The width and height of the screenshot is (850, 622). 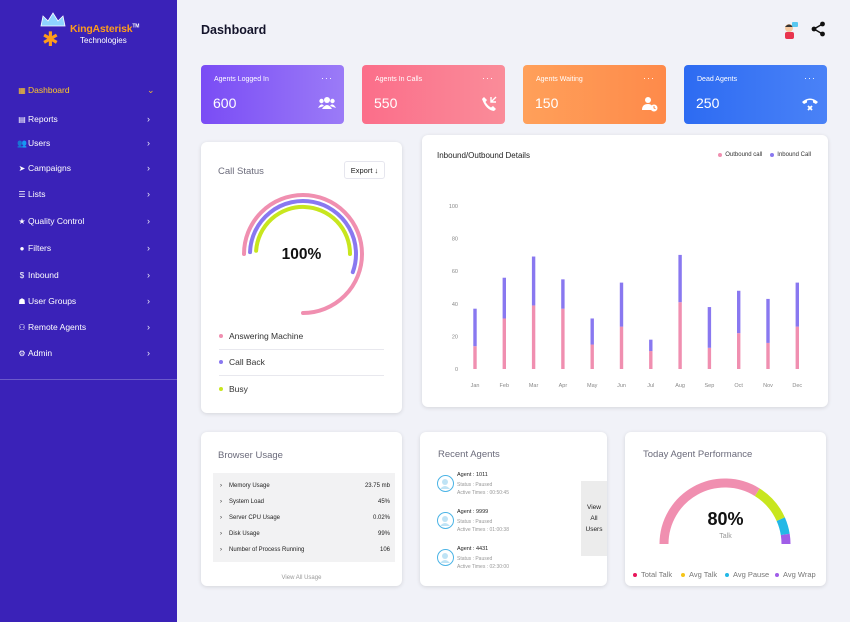 I want to click on sidebar-item-filters: ● Filters ›, so click(x=88, y=248).